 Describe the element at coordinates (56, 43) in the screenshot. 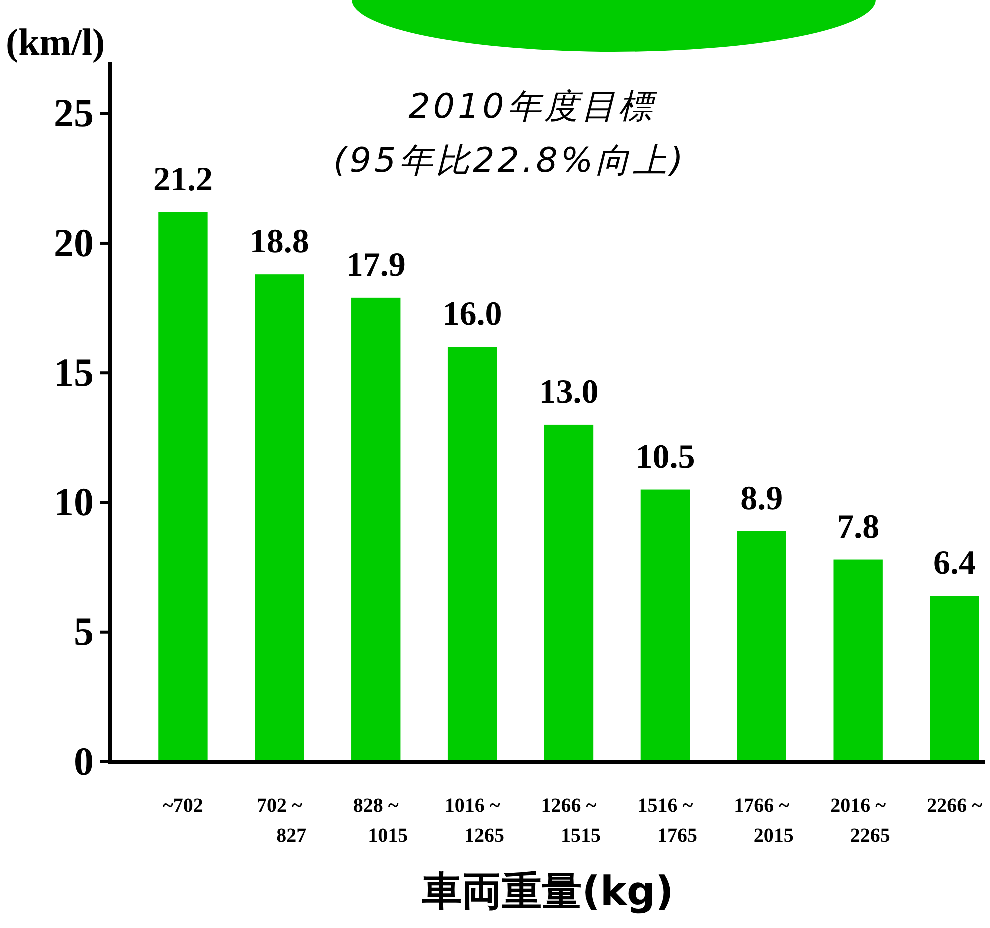

I see `y-axis-title: (km/l)` at that location.